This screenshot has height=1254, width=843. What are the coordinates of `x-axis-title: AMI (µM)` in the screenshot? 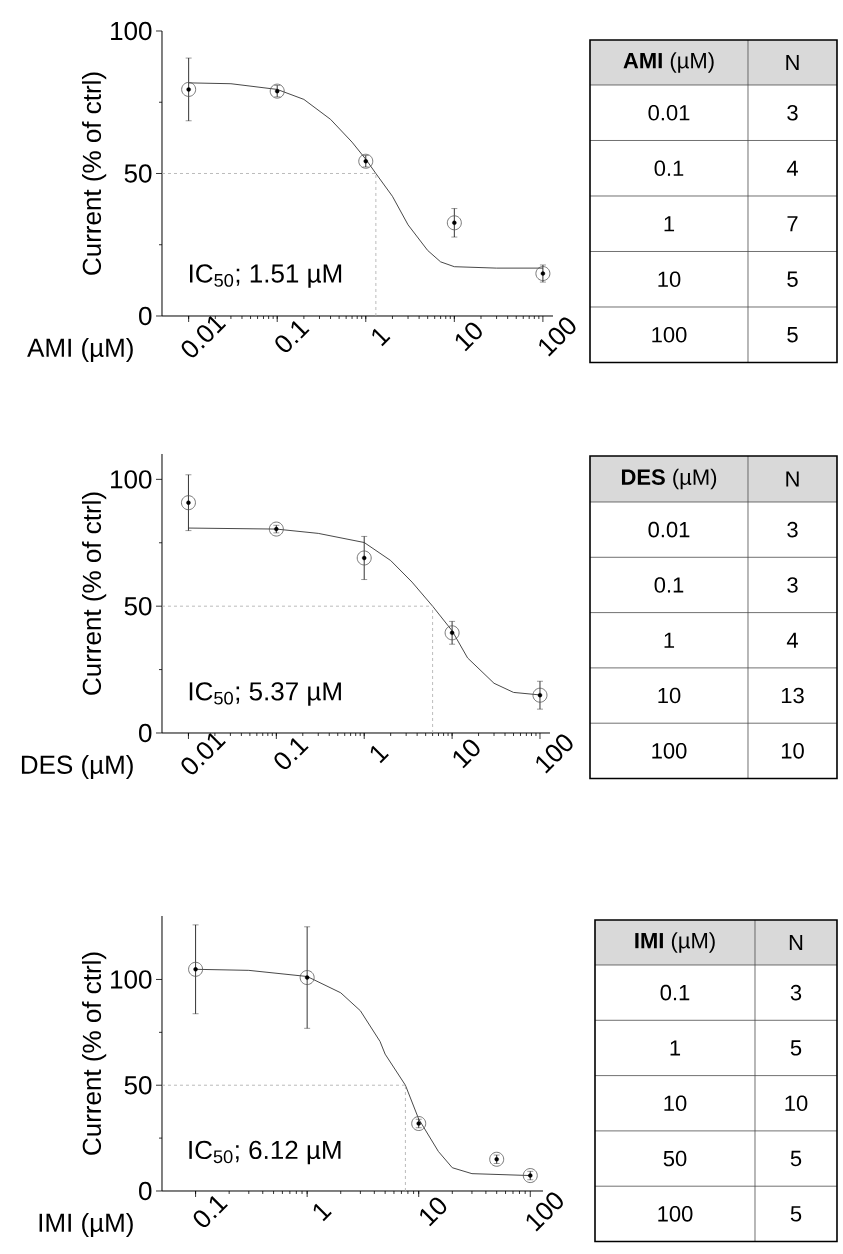 It's located at (80, 350).